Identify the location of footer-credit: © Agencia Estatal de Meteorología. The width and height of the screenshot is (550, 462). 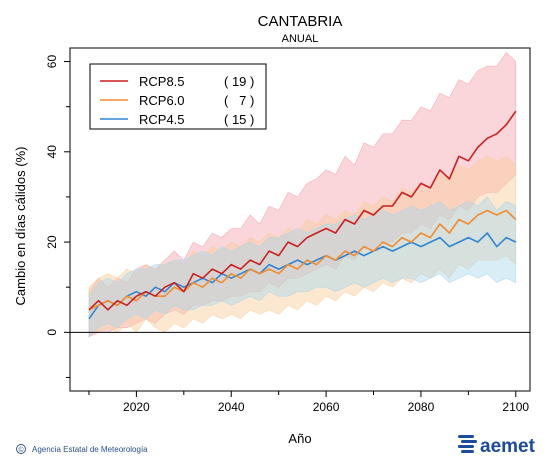
(82, 449).